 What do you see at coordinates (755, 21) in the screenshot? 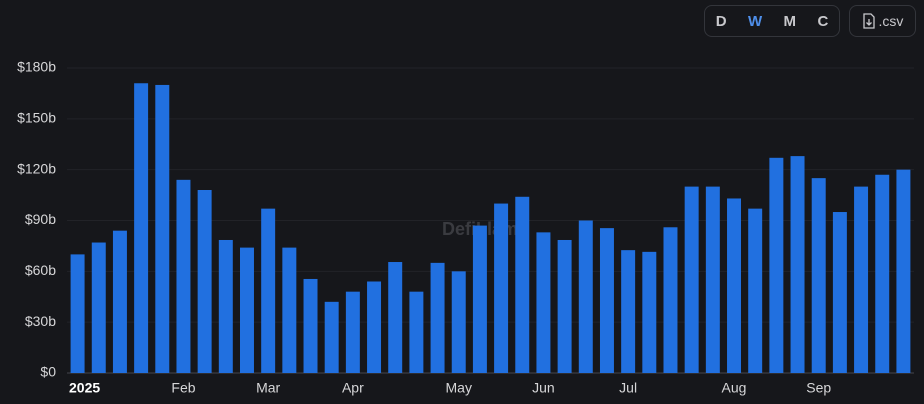
I see `interval-button: W` at bounding box center [755, 21].